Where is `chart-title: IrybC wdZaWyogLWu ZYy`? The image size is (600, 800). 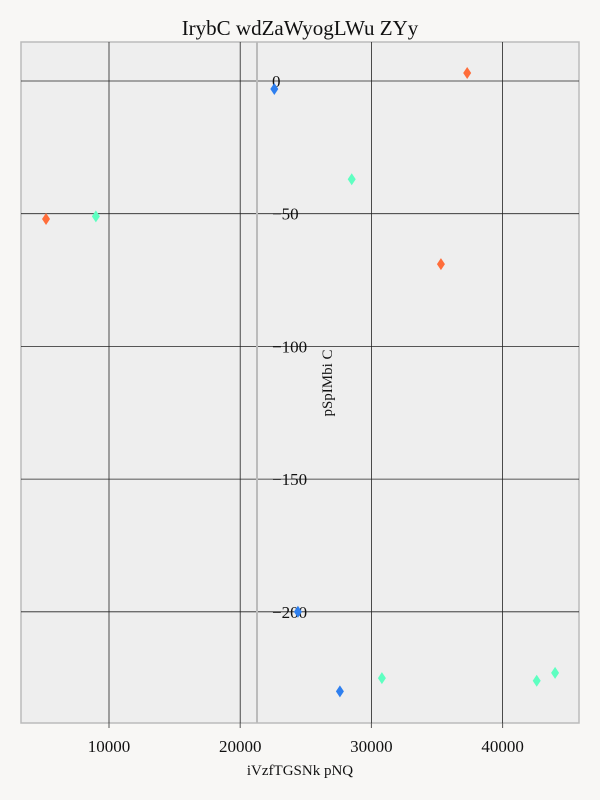 chart-title: IrybC wdZaWyogLWu ZYy is located at coordinates (300, 28).